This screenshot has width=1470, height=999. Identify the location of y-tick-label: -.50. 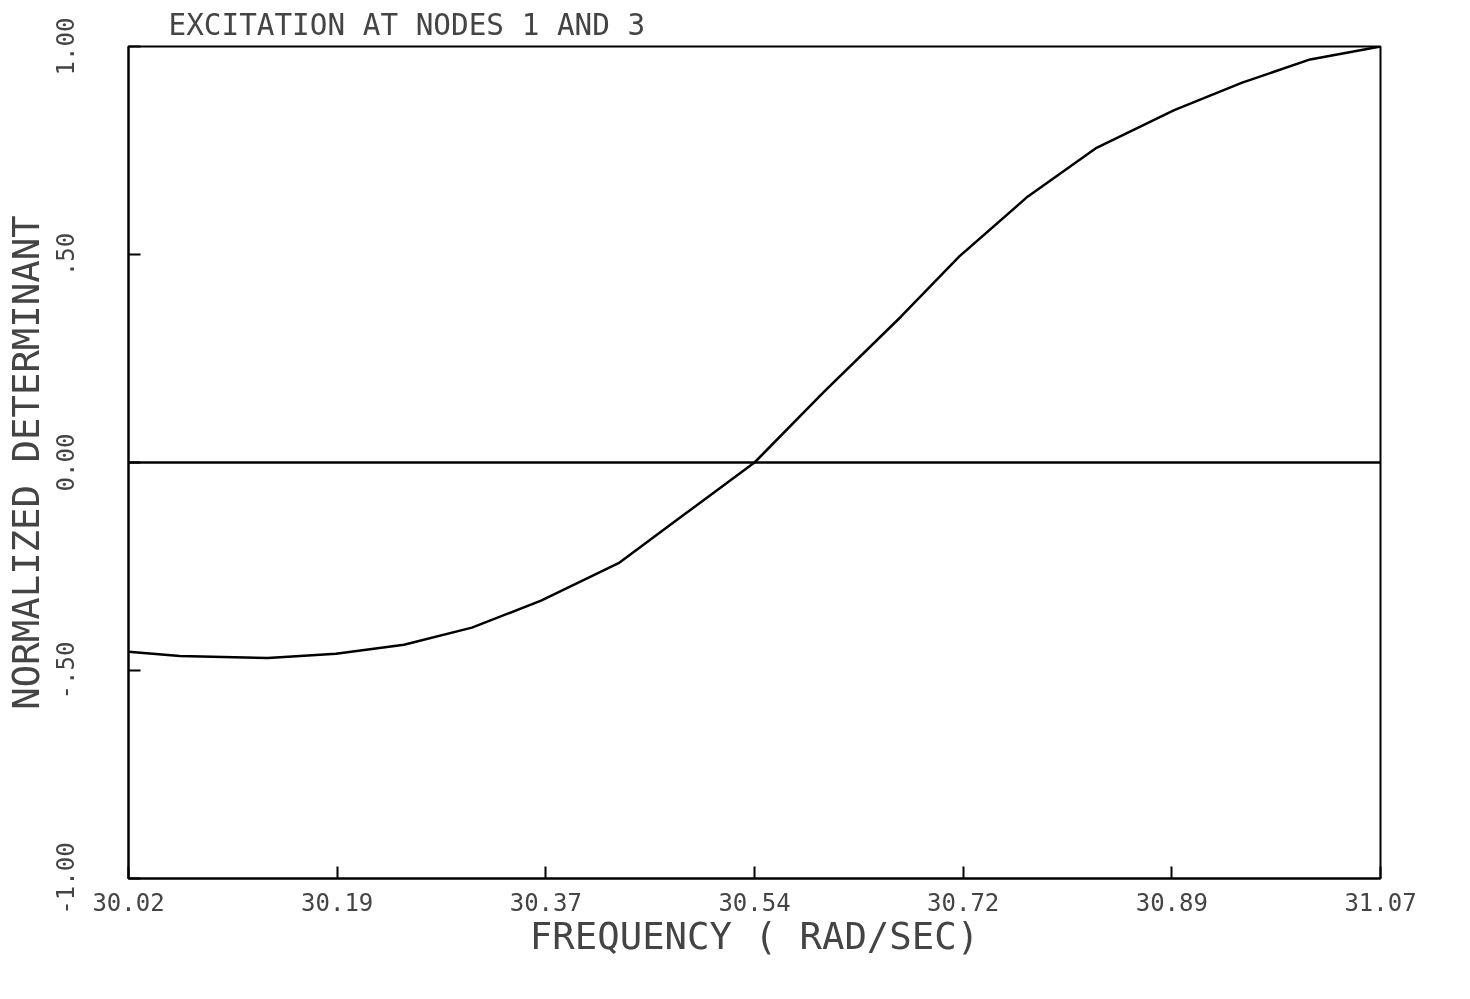
(65, 670).